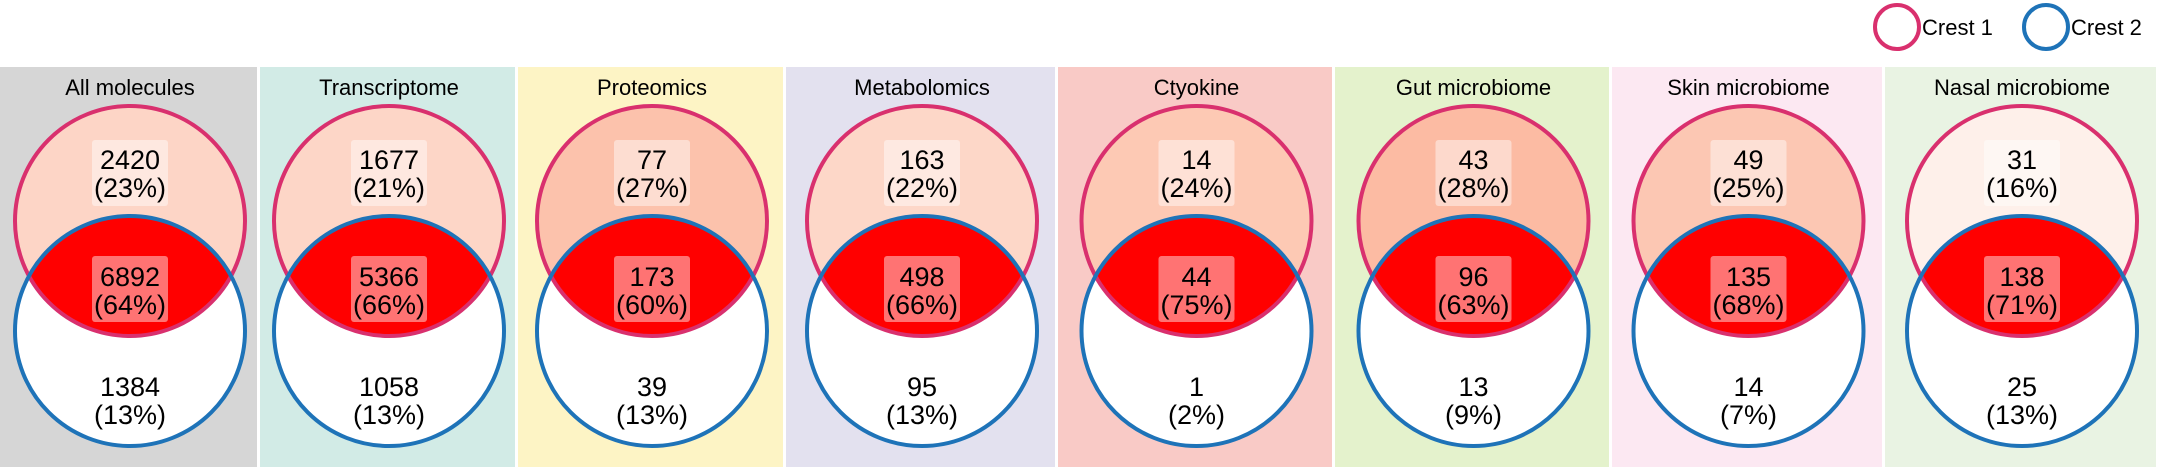 The width and height of the screenshot is (2159, 467). I want to click on panel-title: All molecules, so click(130, 87).